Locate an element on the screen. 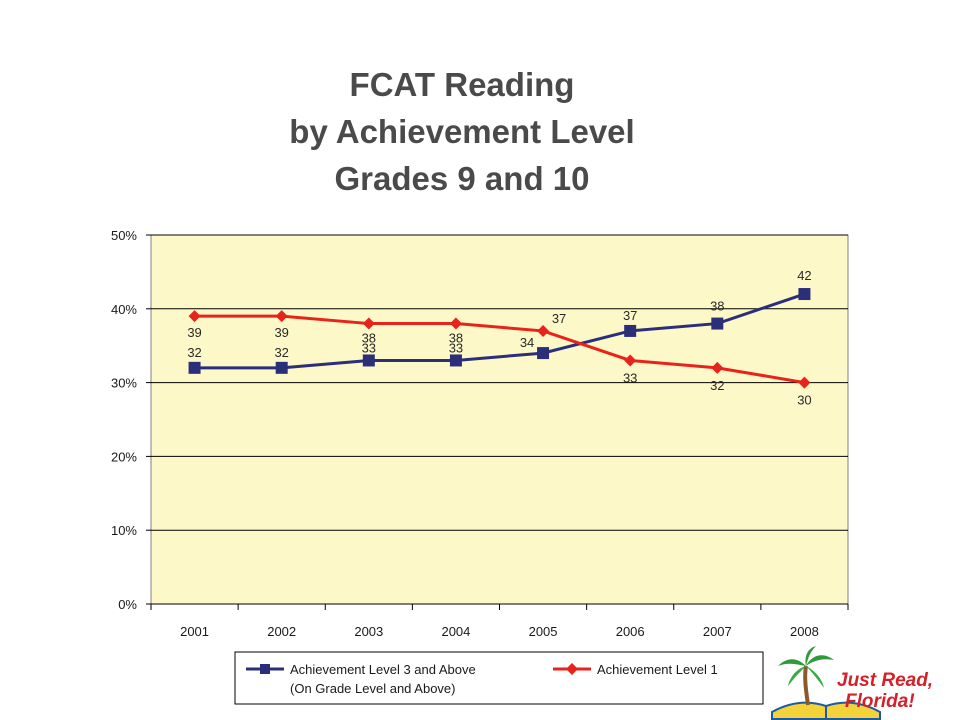  series-2-point-2004 is located at coordinates (455, 323).